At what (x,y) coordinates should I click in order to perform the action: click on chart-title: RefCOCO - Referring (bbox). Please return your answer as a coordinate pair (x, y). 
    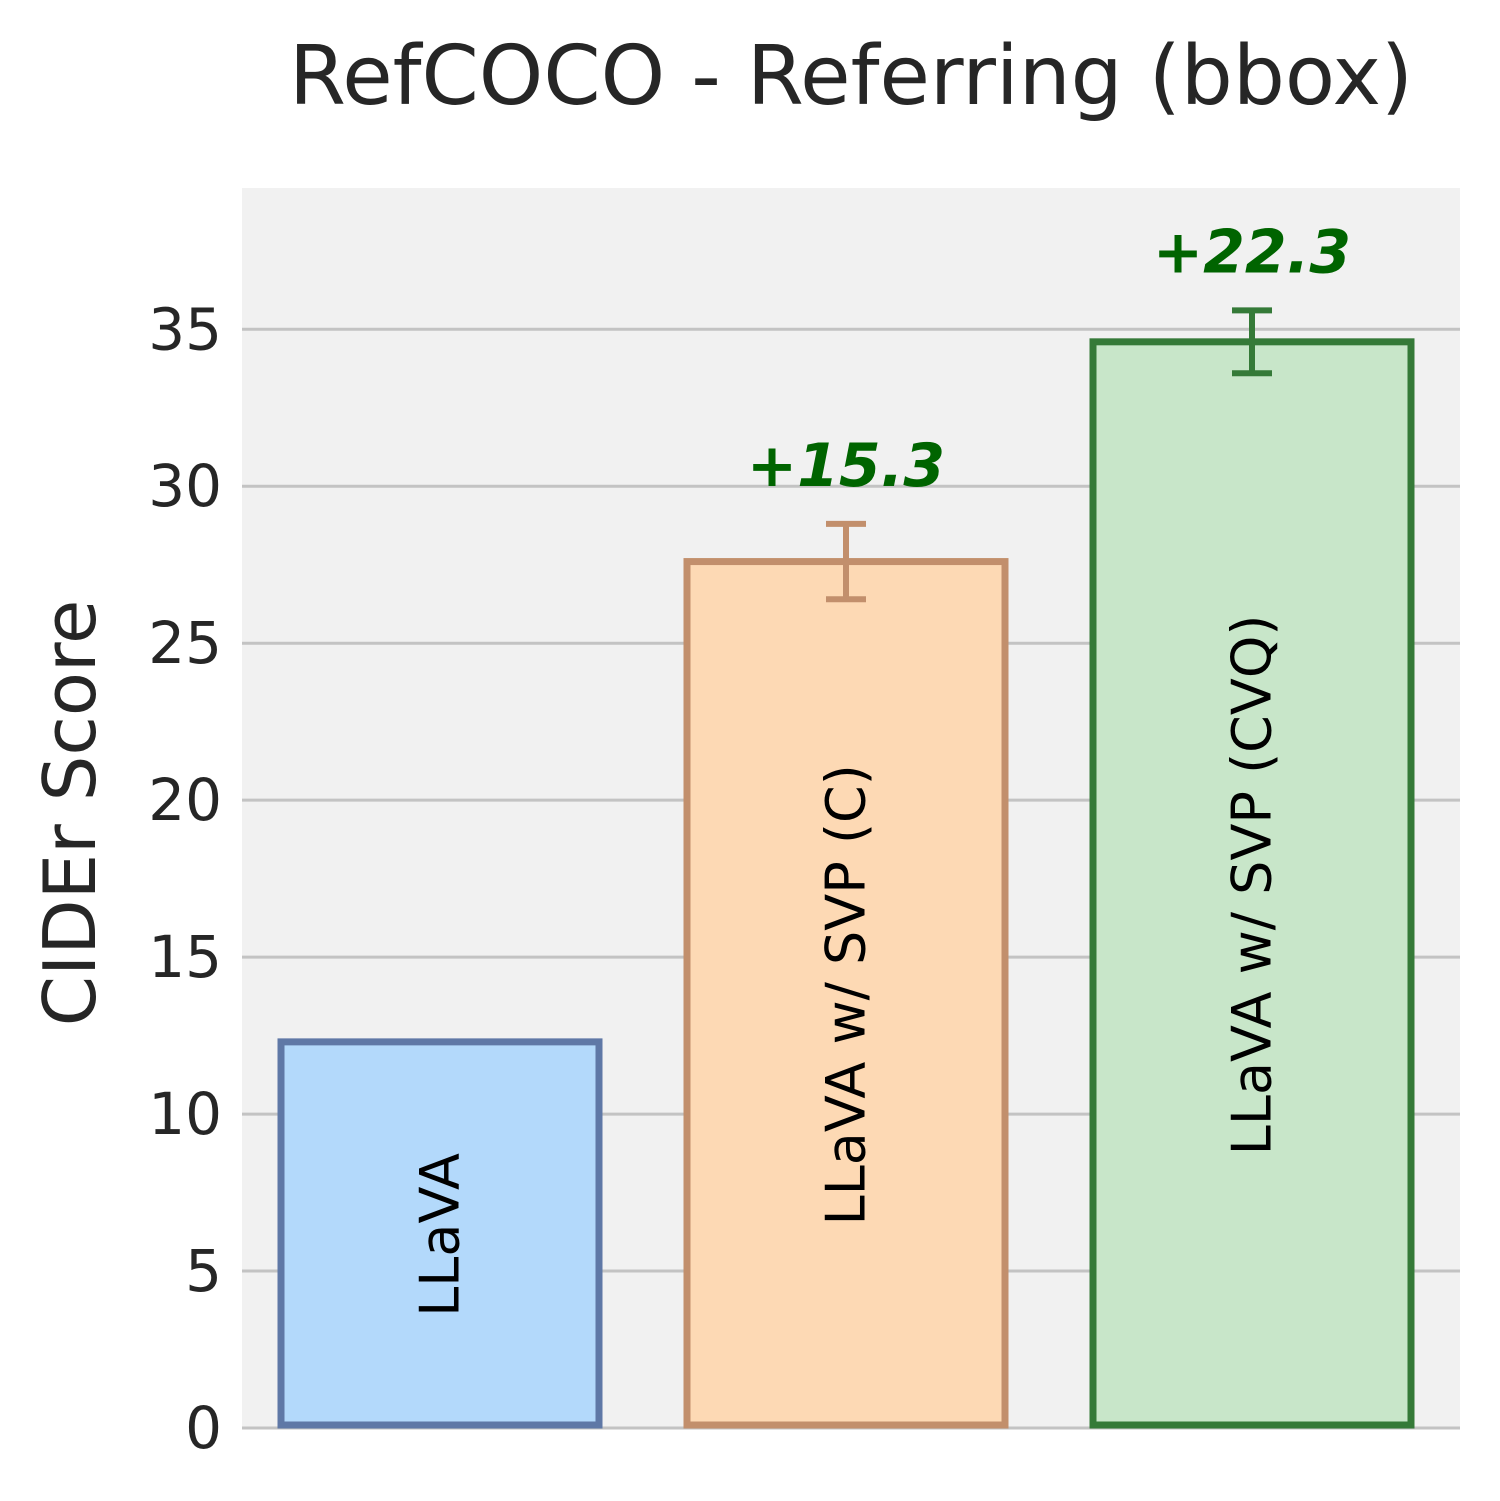
    Looking at the image, I should click on (851, 76).